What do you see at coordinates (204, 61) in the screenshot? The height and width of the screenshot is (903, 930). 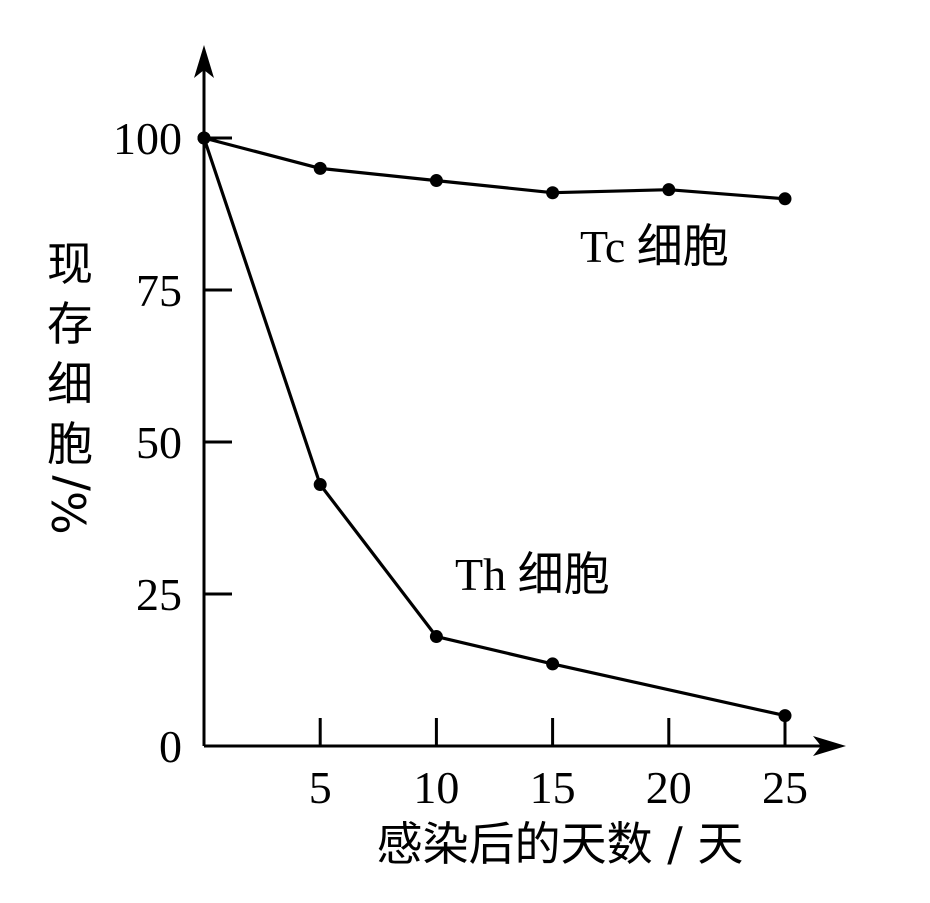 I see `y-axis-arrow` at bounding box center [204, 61].